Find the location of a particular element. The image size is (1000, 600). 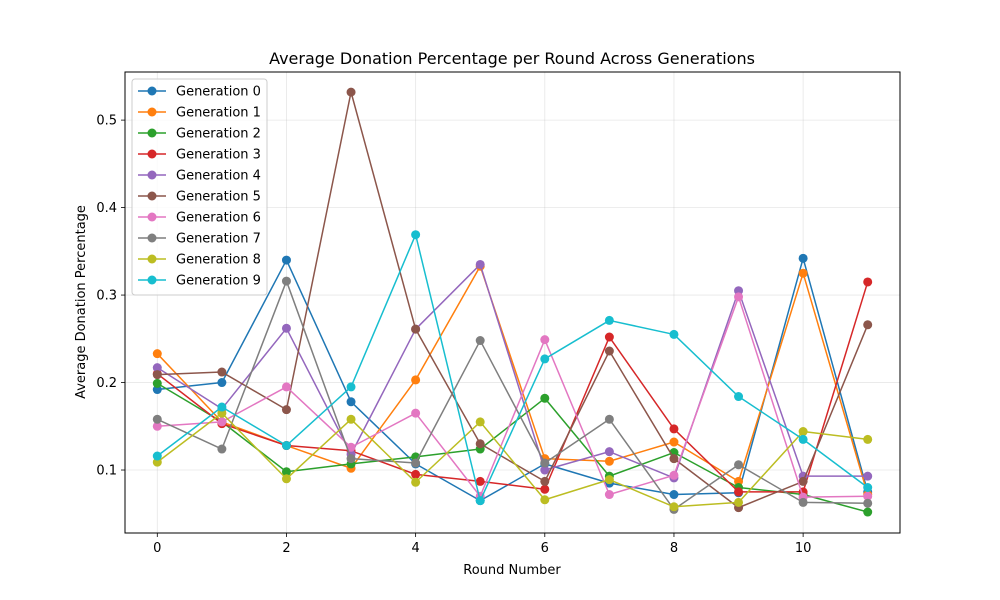

legend-label: Generation 0 is located at coordinates (218, 92).